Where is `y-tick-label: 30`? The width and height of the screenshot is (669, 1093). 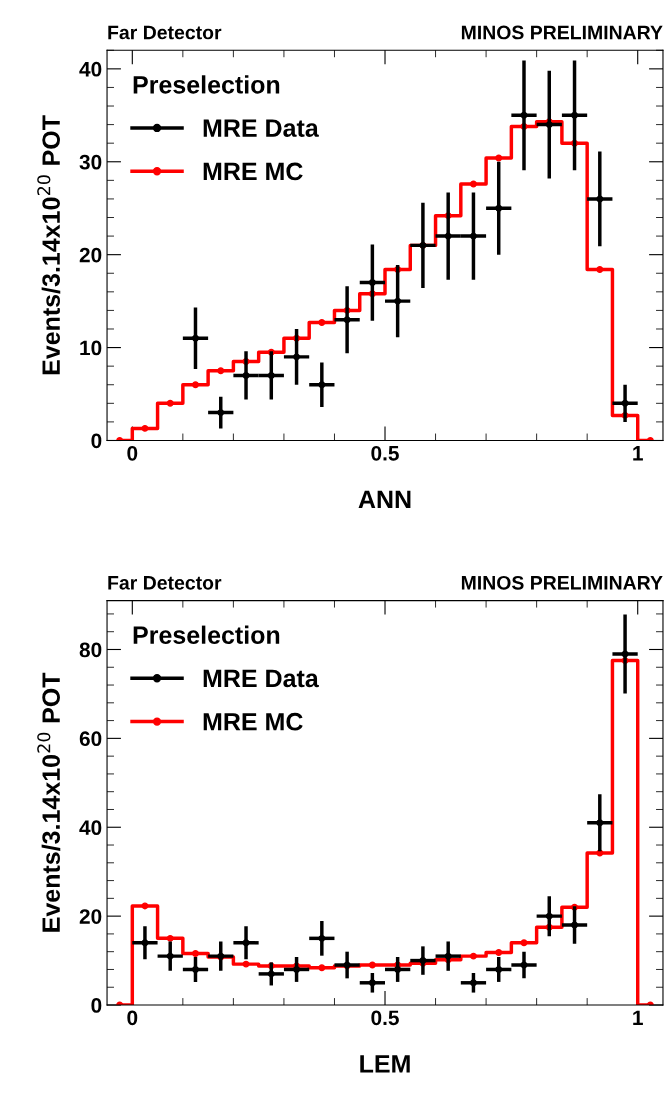 y-tick-label: 30 is located at coordinates (90, 162).